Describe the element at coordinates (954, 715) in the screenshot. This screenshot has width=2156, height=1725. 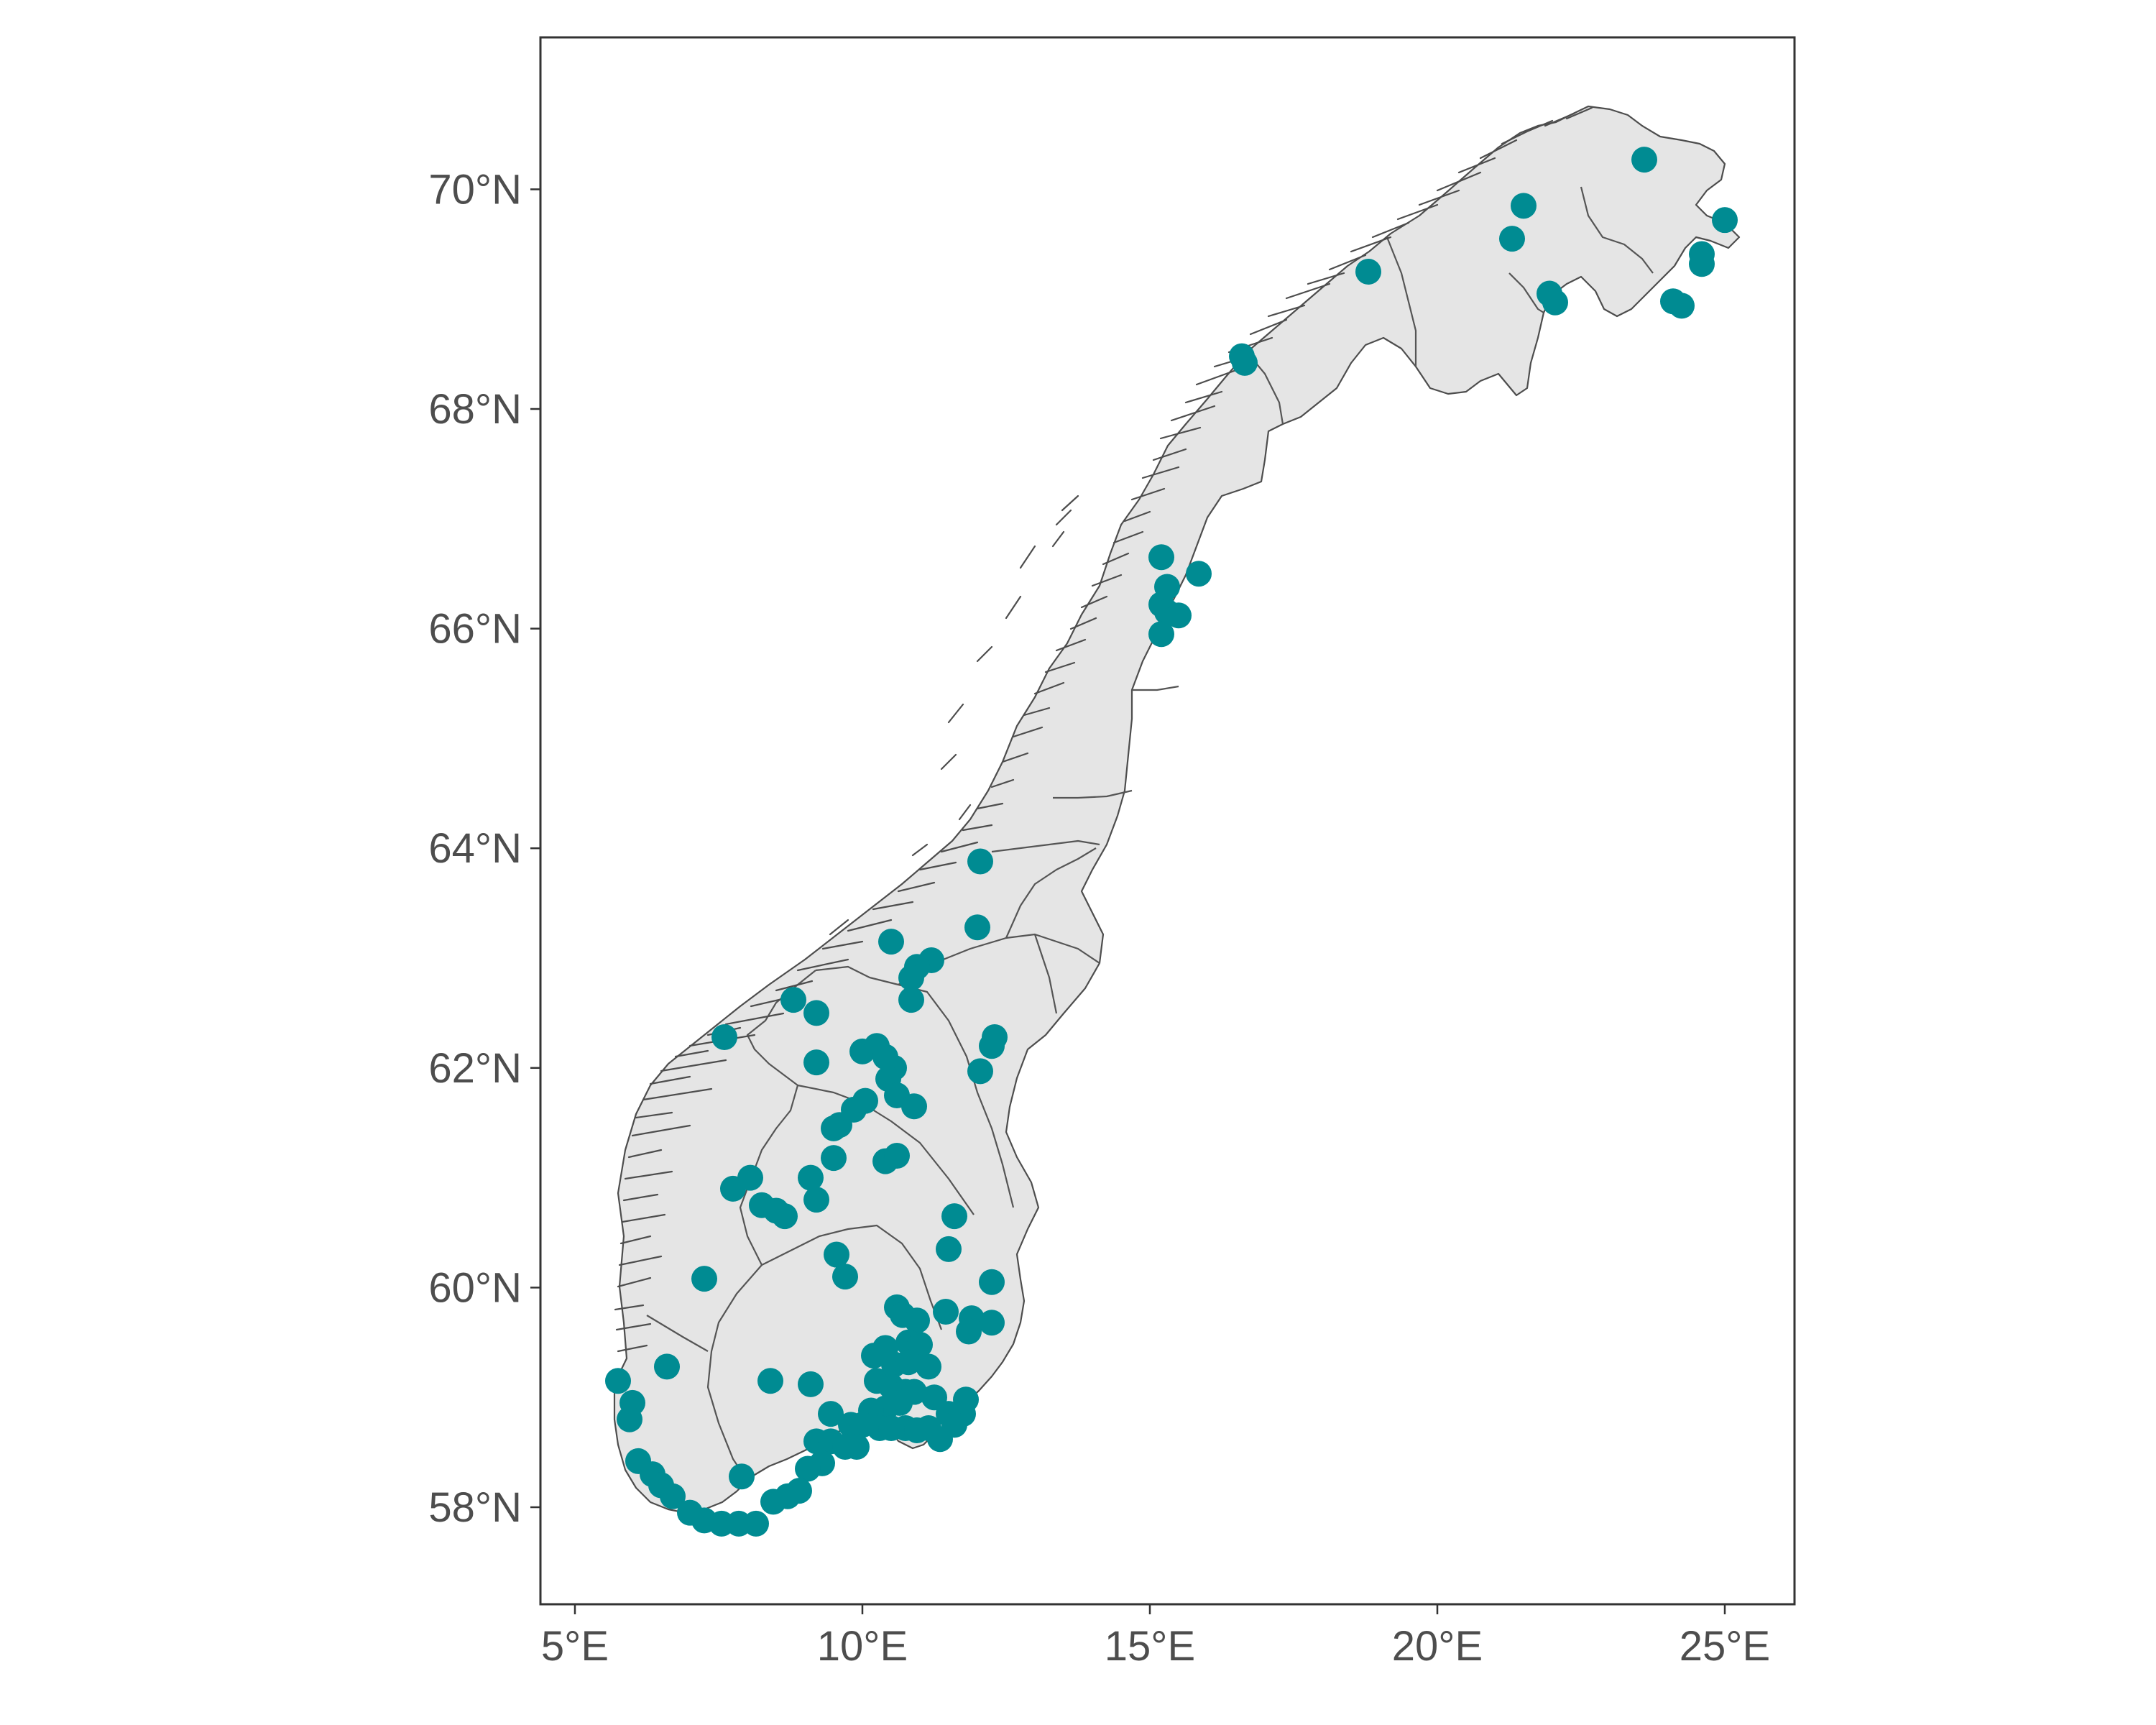
I see `coastline-detail-stroke` at that location.